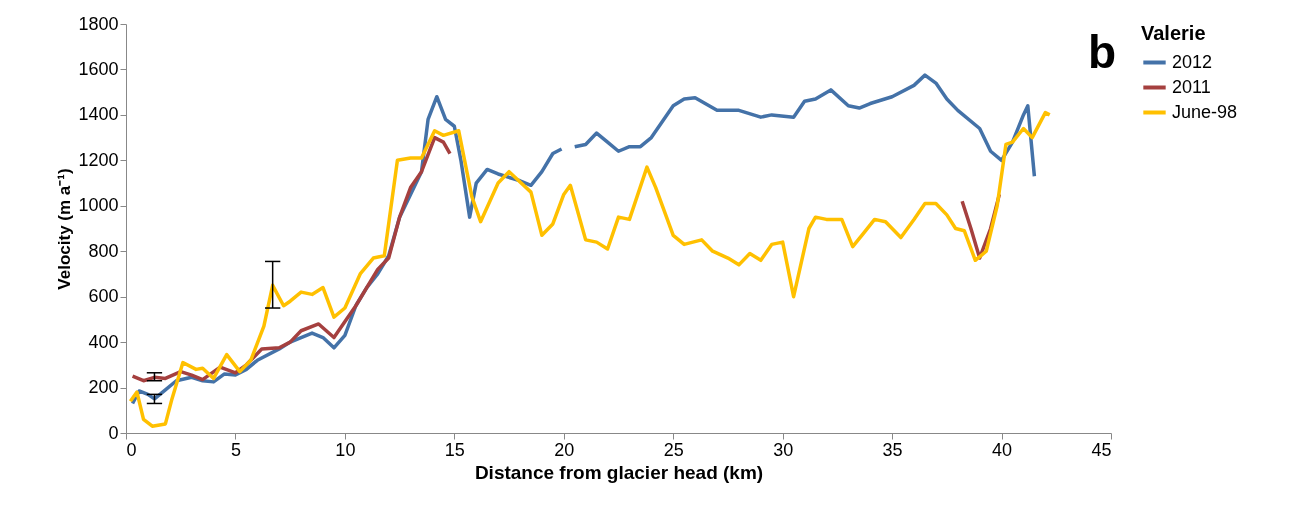 Image resolution: width=1311 pixels, height=505 pixels. Describe the element at coordinates (113, 432) in the screenshot. I see `y-tick-label: 0` at that location.